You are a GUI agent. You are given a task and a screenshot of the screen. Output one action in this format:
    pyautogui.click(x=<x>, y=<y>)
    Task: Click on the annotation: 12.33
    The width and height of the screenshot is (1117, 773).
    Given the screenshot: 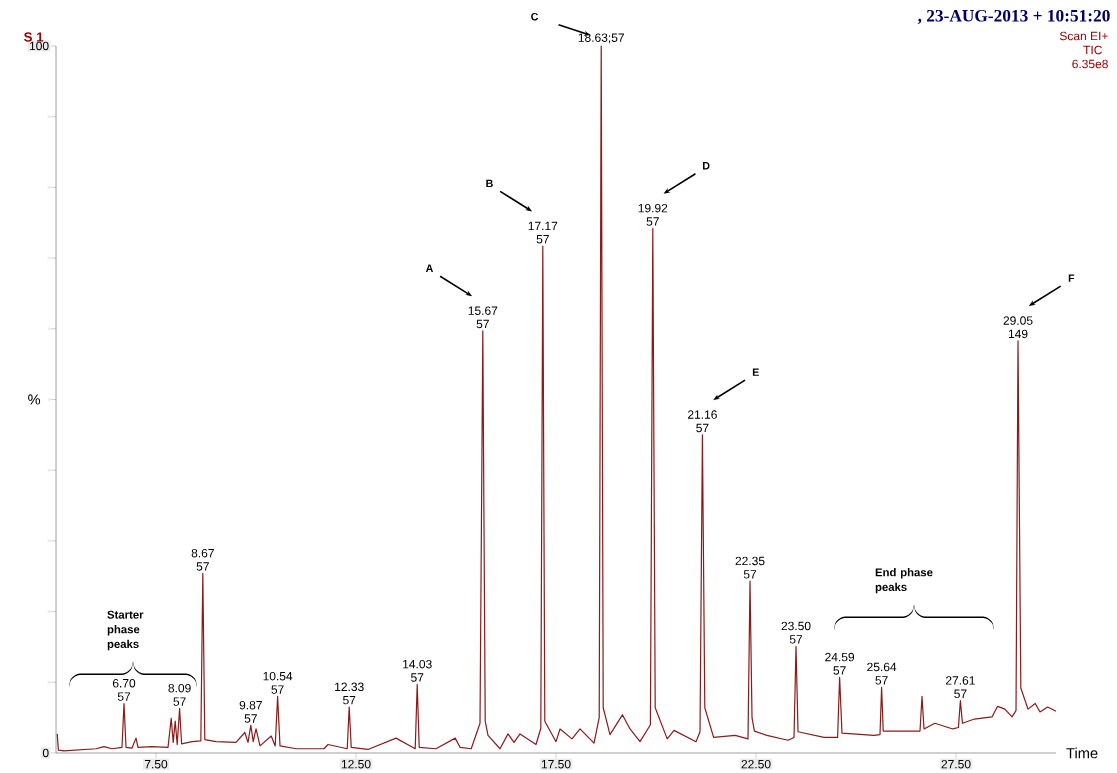 What is the action you would take?
    pyautogui.click(x=349, y=687)
    